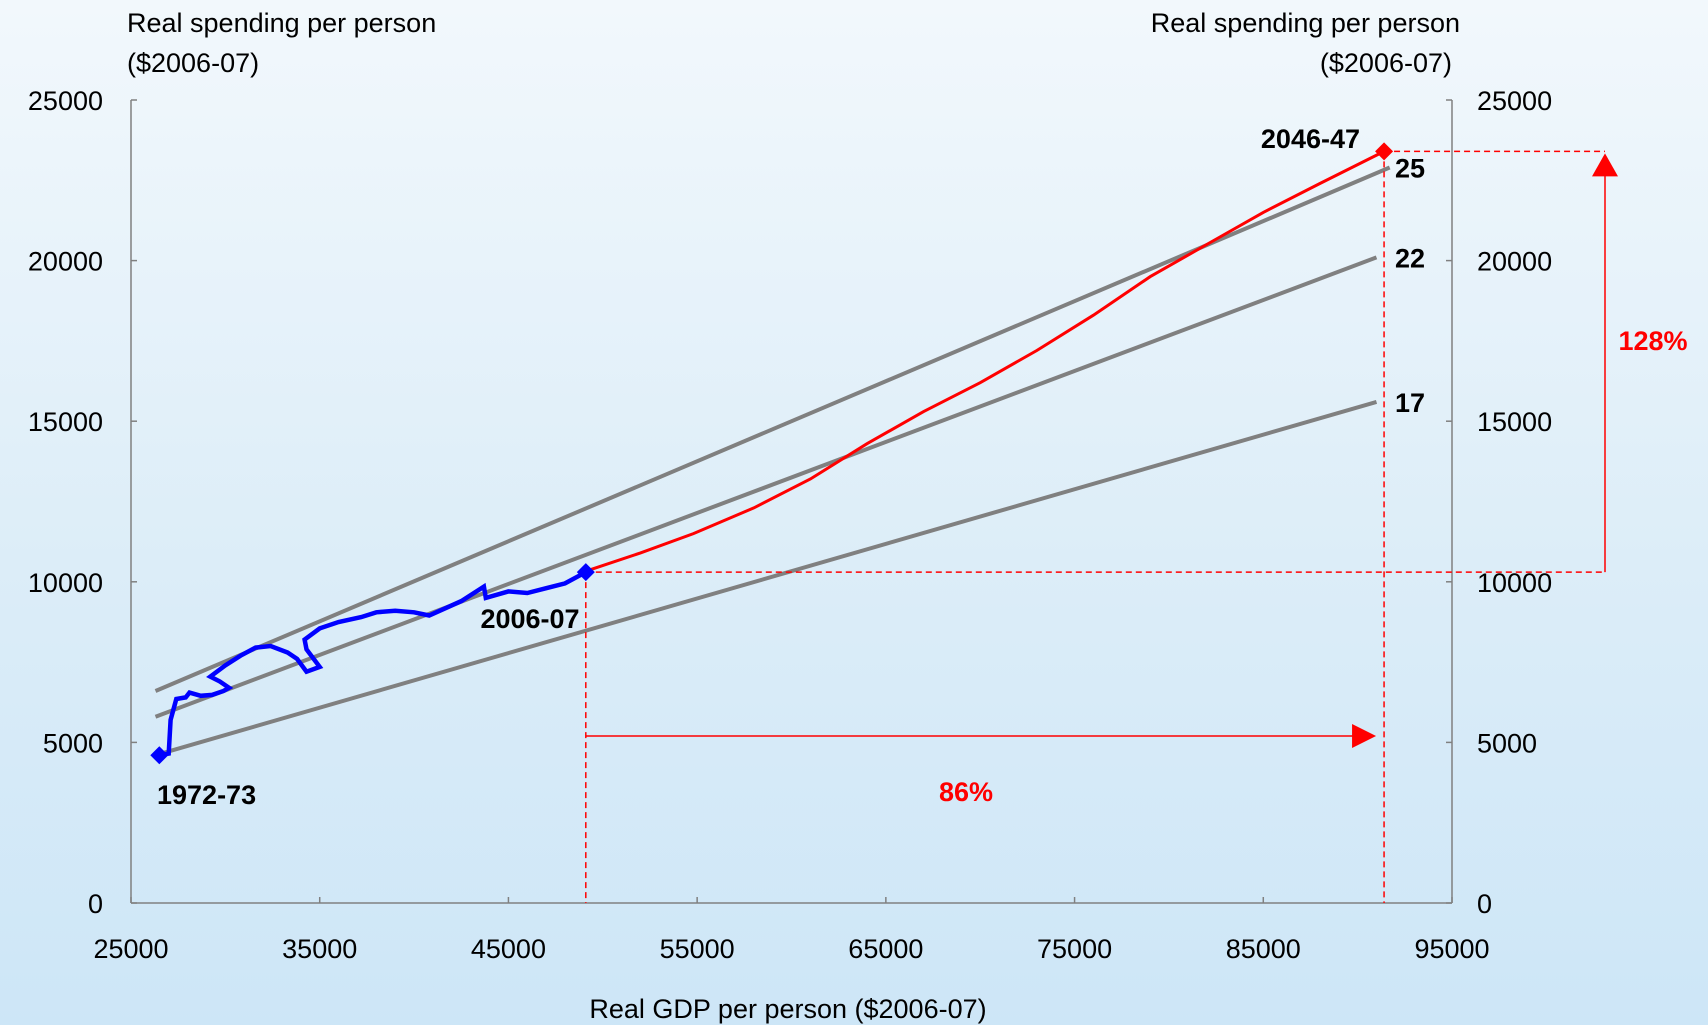 This screenshot has width=1708, height=1025. Describe the element at coordinates (1305, 23) in the screenshot. I see `right-axis-title-line1: Real spending per person` at that location.